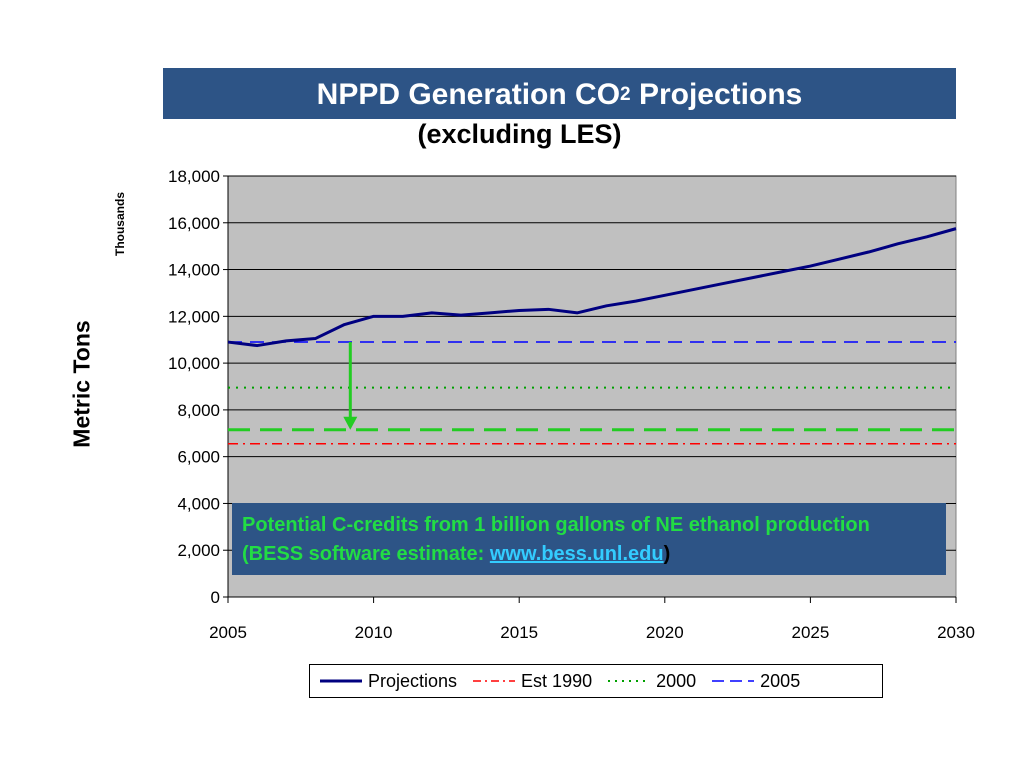 The width and height of the screenshot is (1024, 768). I want to click on legend-label-est1990: Est 1990, so click(557, 680).